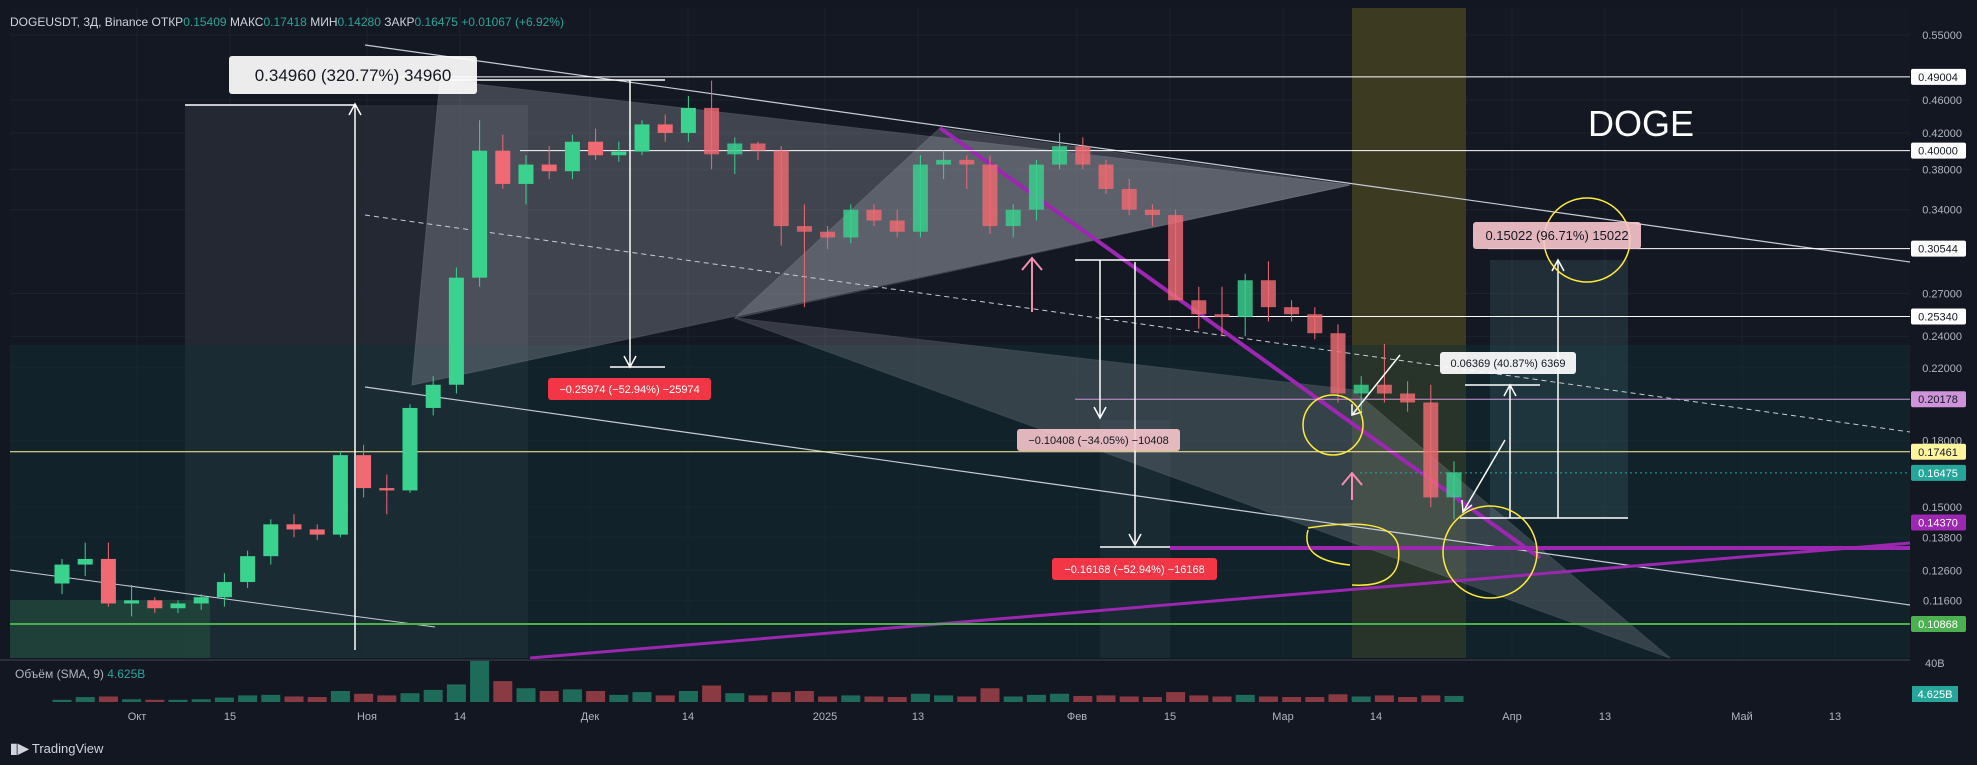 The image size is (1977, 765). What do you see at coordinates (512, 22) in the screenshot?
I see `change-value: +0.01067 (+6.92%)` at bounding box center [512, 22].